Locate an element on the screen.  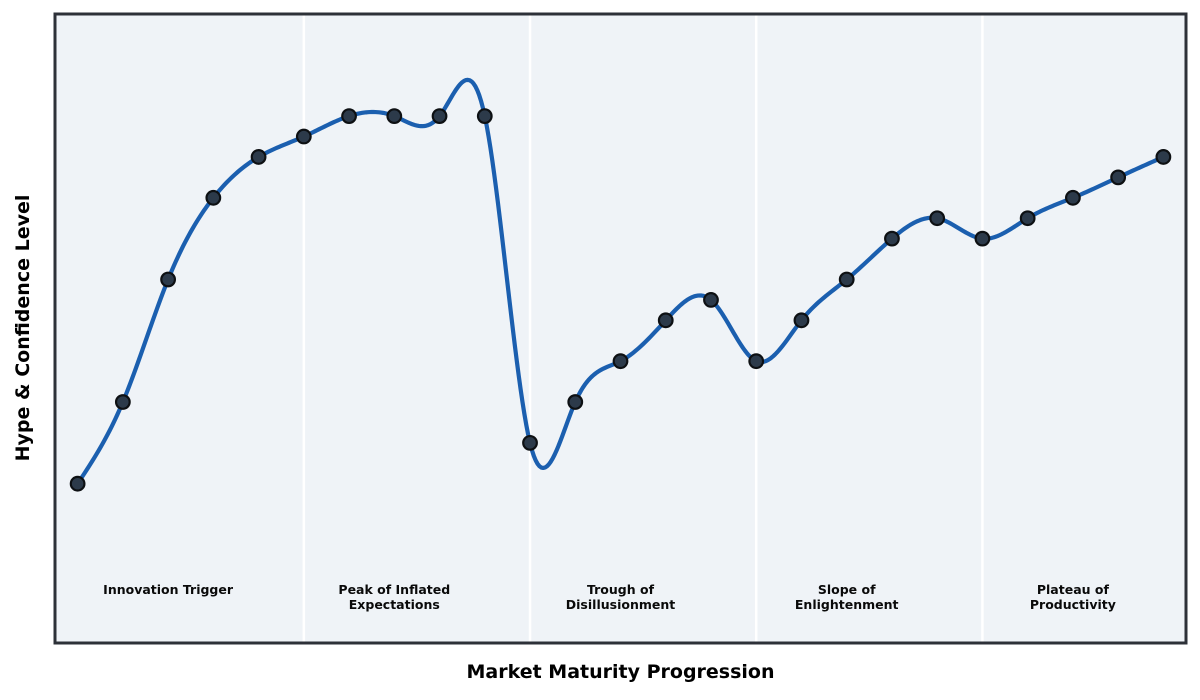
phase-label-line2: Expectations is located at coordinates (394, 604).